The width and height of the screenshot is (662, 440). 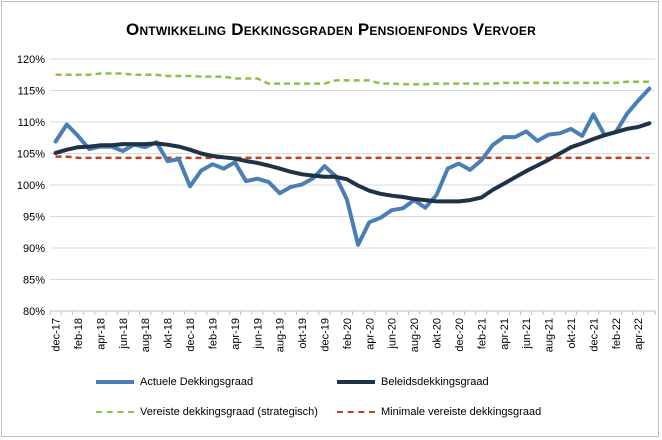 What do you see at coordinates (197, 382) in the screenshot?
I see `legend-label: Actuele Dekkingsgraad` at bounding box center [197, 382].